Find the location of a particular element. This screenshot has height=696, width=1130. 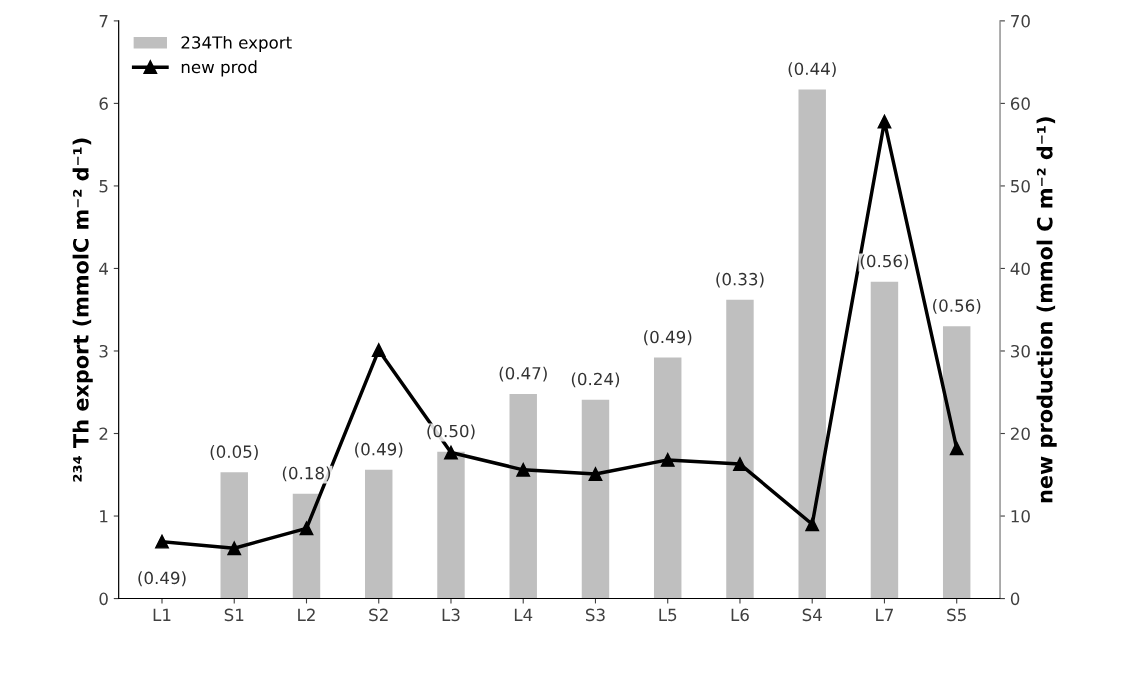

annotation: (0.18) is located at coordinates (306, 474).